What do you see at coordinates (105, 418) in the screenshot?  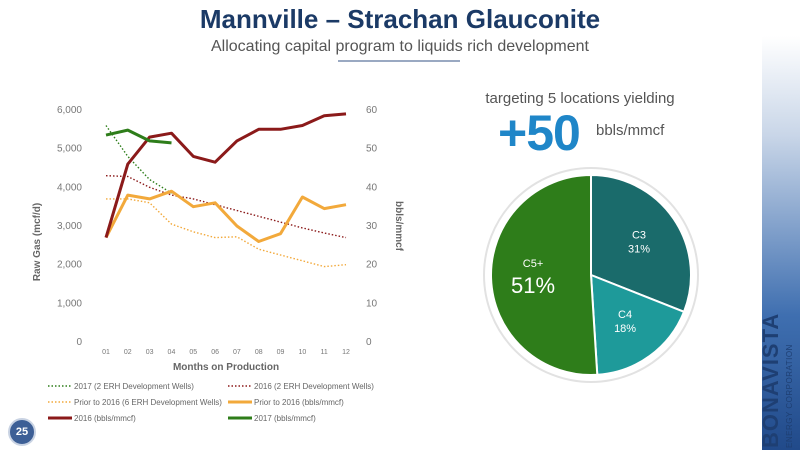 I see `legend-label: 2016 (bbls/mmcf)` at bounding box center [105, 418].